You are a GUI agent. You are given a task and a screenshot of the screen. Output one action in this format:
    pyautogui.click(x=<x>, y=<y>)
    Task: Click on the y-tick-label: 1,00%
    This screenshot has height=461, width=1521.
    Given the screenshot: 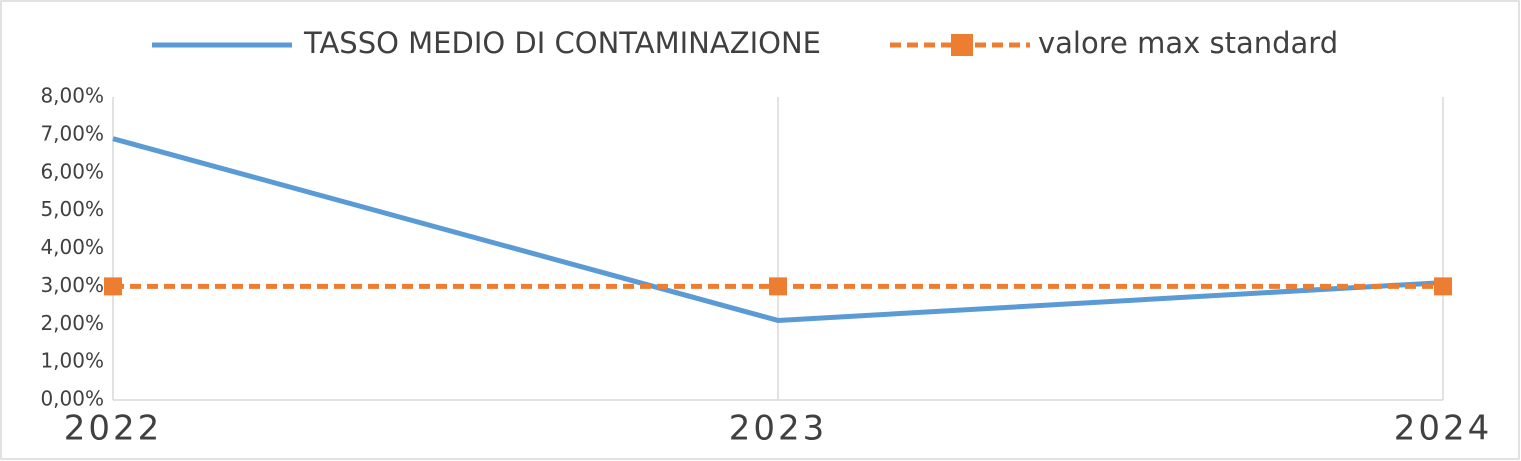 What is the action you would take?
    pyautogui.click(x=72, y=361)
    